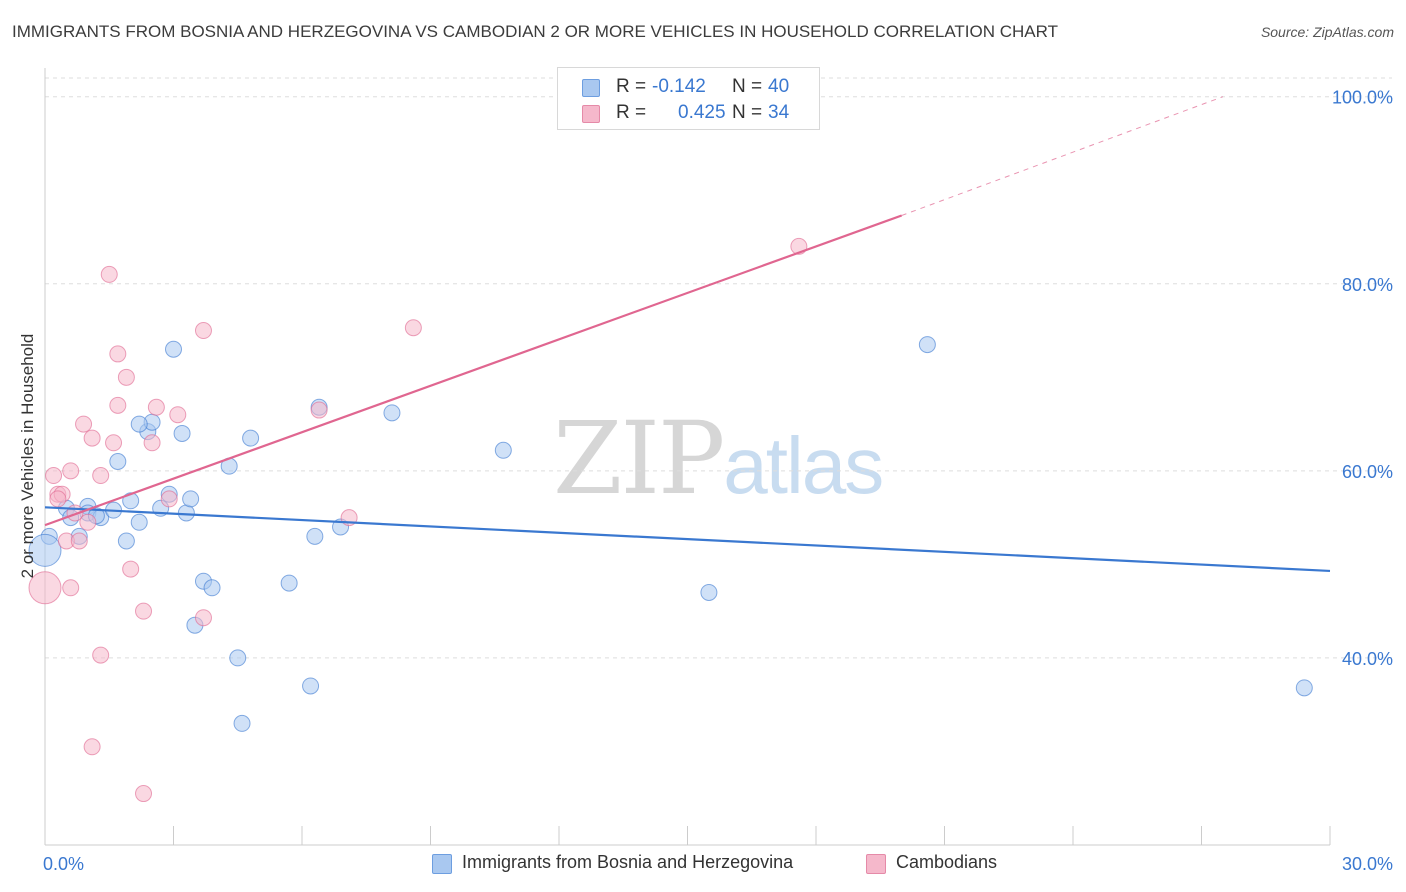 This screenshot has width=1406, height=892. What do you see at coordinates (442, 864) in the screenshot?
I see `legend-swatch-bosnia` at bounding box center [442, 864].